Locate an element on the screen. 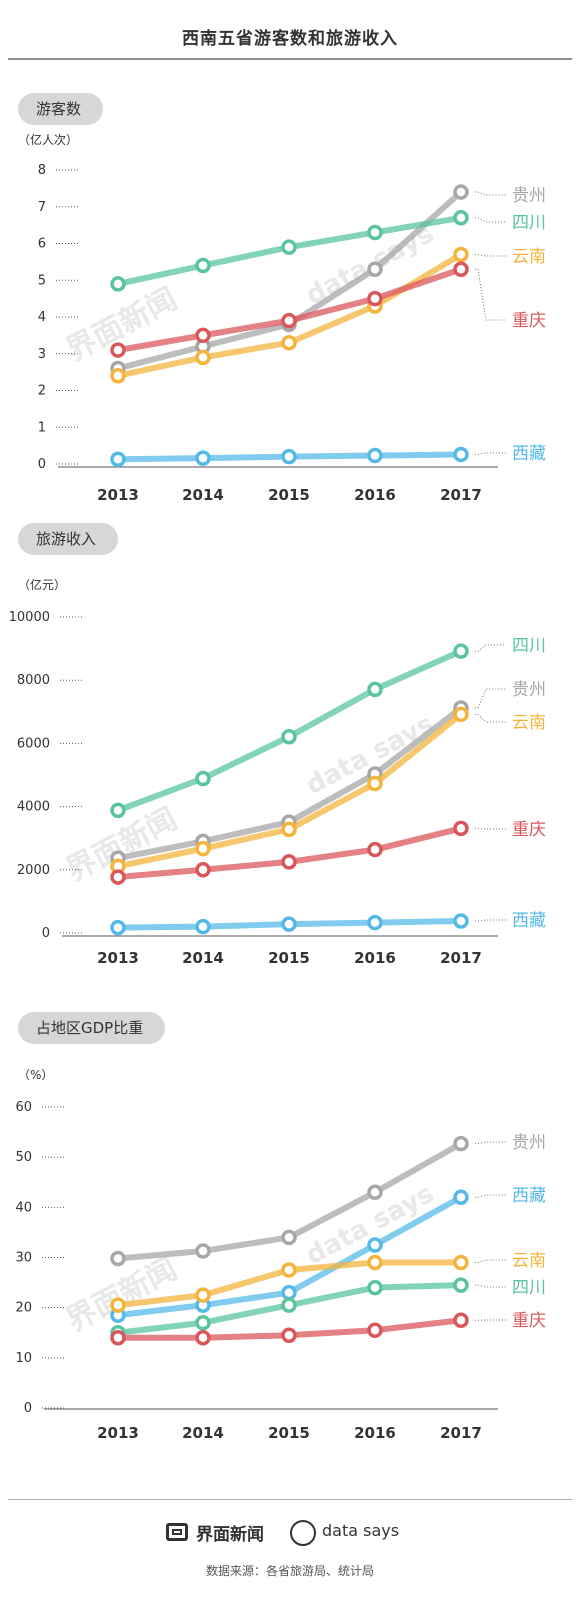  y-tick-label: 1 is located at coordinates (42, 427).